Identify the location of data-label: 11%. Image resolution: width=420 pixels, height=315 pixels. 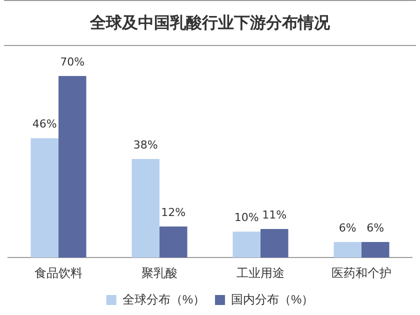
(274, 215).